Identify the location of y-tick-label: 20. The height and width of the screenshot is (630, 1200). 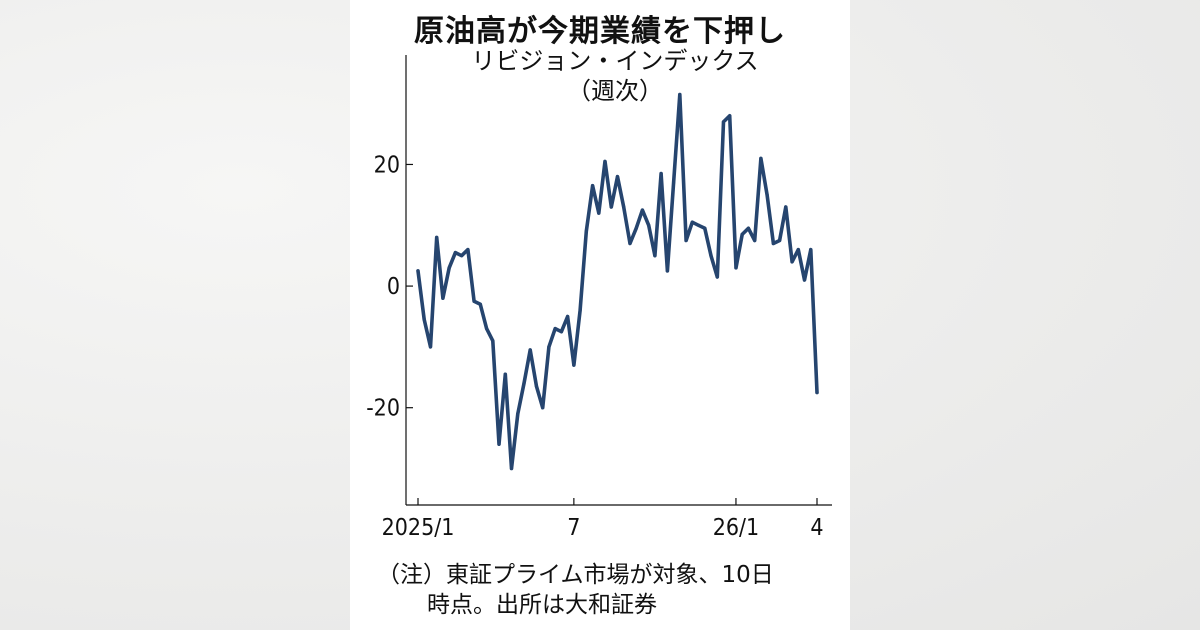
(387, 165).